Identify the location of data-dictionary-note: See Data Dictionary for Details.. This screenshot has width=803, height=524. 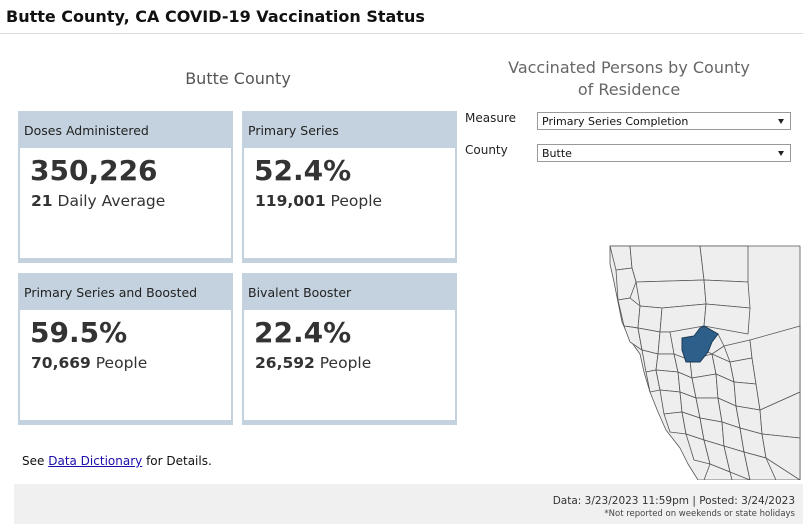
(117, 461).